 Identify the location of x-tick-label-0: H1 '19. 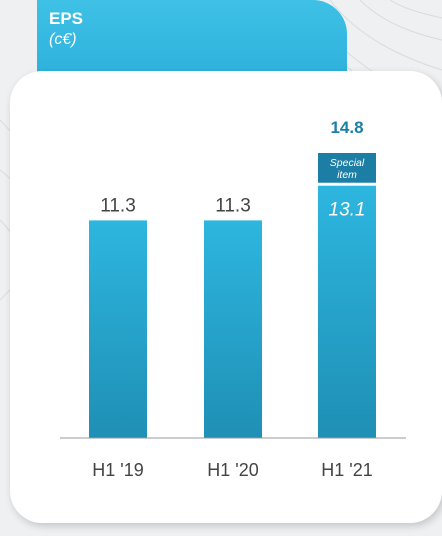
(117, 470).